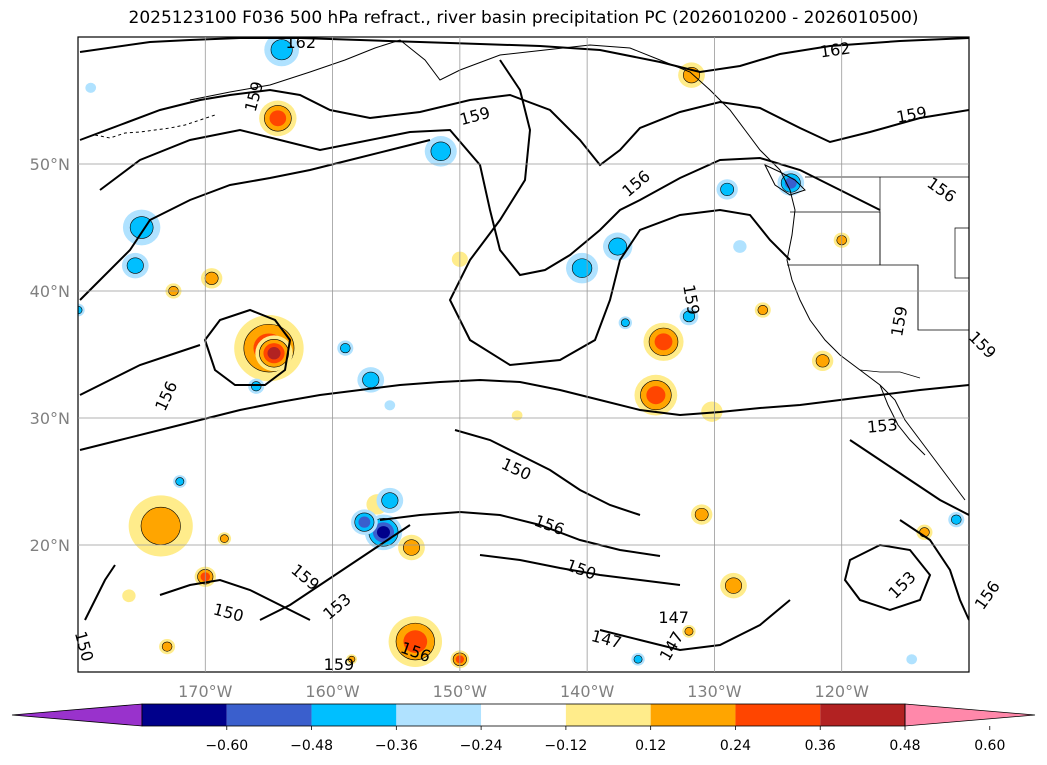  What do you see at coordinates (50, 418) in the screenshot?
I see `lat-tick-label: 30°N` at bounding box center [50, 418].